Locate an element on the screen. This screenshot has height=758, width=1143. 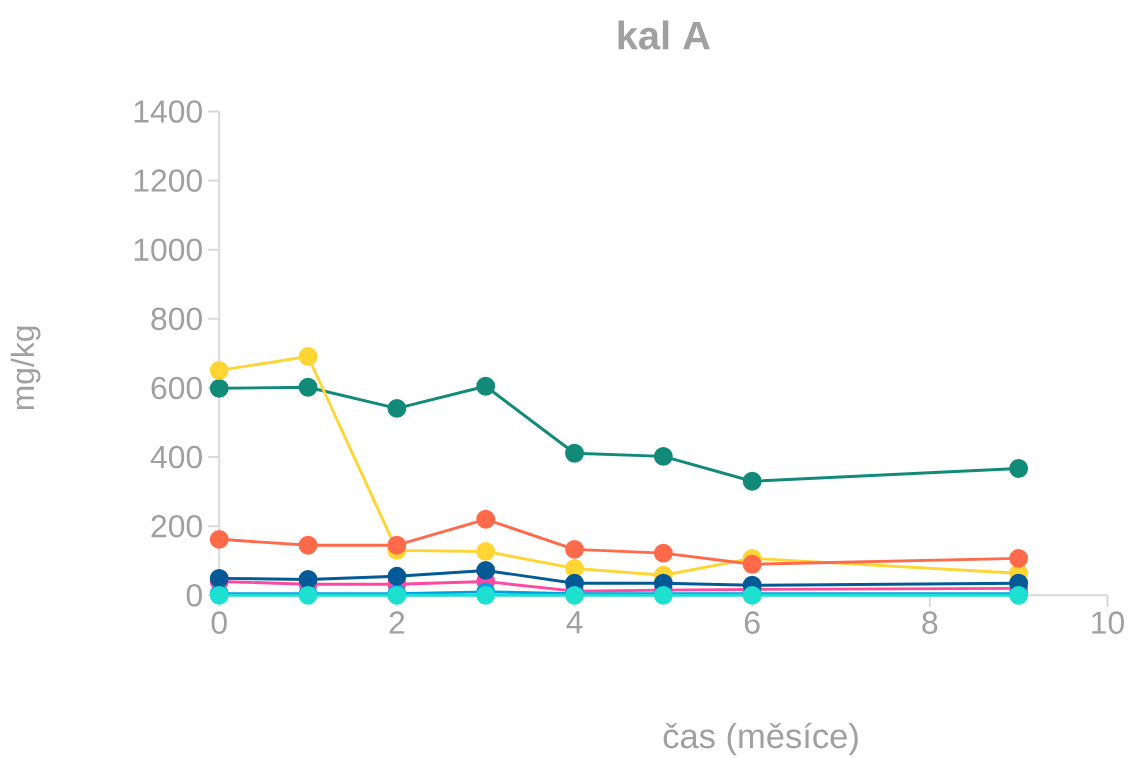
y-tick-label: 200 is located at coordinates (176, 526).